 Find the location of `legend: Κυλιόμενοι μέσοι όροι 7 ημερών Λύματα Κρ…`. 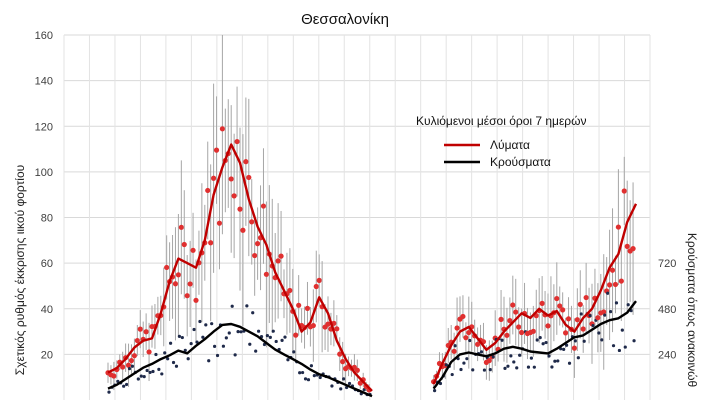

legend: Κυλιόμενοι μέσοι όροι 7 ημερών Λύματα Κρ… is located at coordinates (501, 141).